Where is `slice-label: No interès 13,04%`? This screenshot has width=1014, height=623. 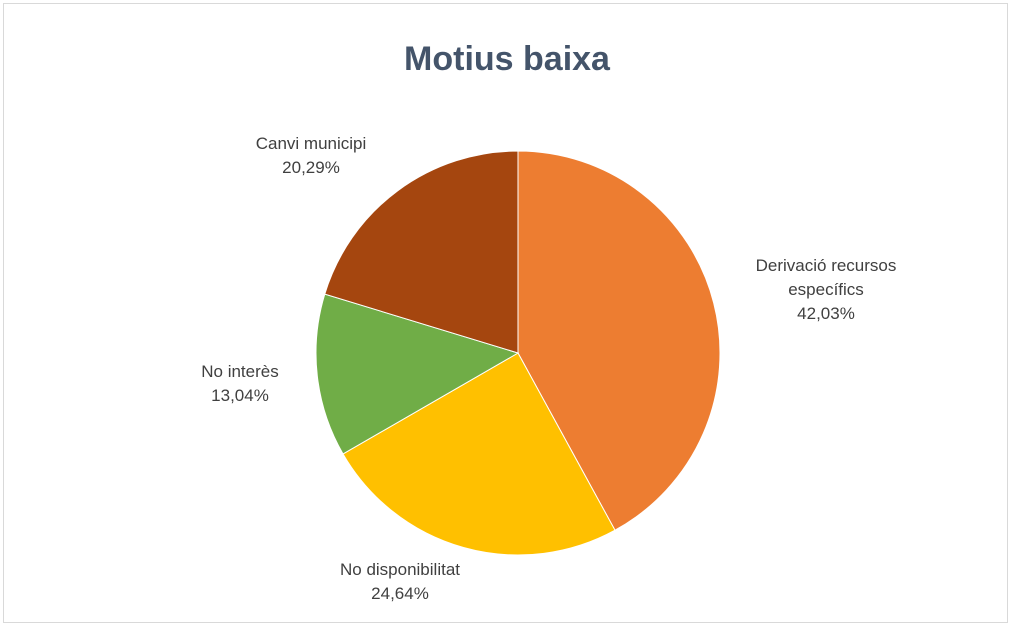
slice-label: No interès 13,04% is located at coordinates (240, 384).